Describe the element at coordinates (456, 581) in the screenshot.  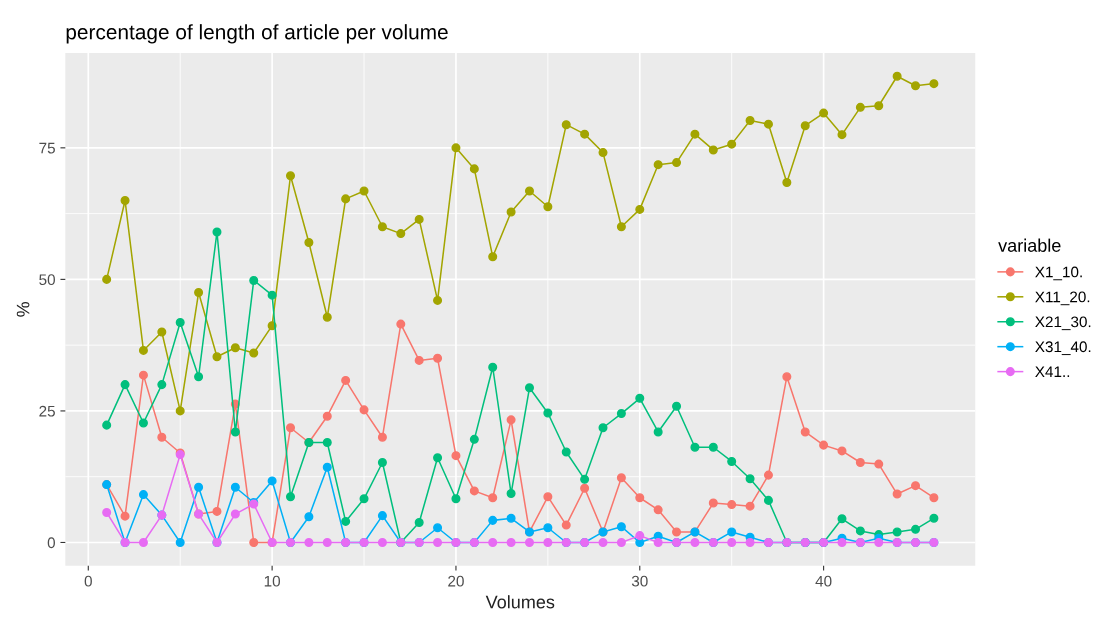
I see `x-tick-label: 20` at that location.